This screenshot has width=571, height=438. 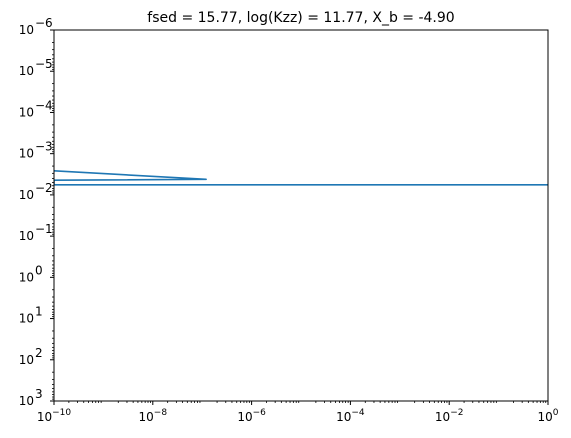 I want to click on y-tick-exp-8: 2, so click(x=39, y=353).